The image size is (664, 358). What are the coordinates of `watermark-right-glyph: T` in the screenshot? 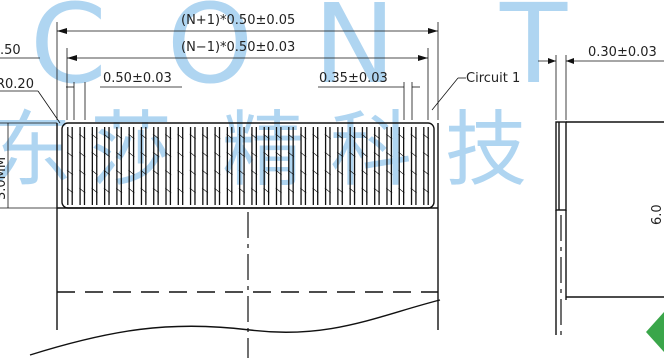 It's located at (533, 54).